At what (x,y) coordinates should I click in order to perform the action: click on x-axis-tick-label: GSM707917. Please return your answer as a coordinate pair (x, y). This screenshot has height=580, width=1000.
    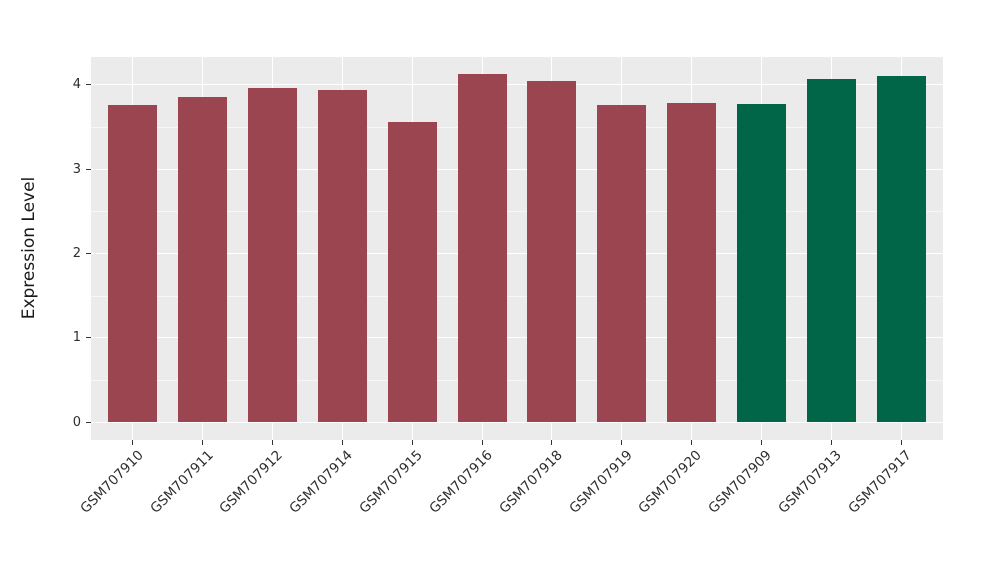
    Looking at the image, I should click on (880, 482).